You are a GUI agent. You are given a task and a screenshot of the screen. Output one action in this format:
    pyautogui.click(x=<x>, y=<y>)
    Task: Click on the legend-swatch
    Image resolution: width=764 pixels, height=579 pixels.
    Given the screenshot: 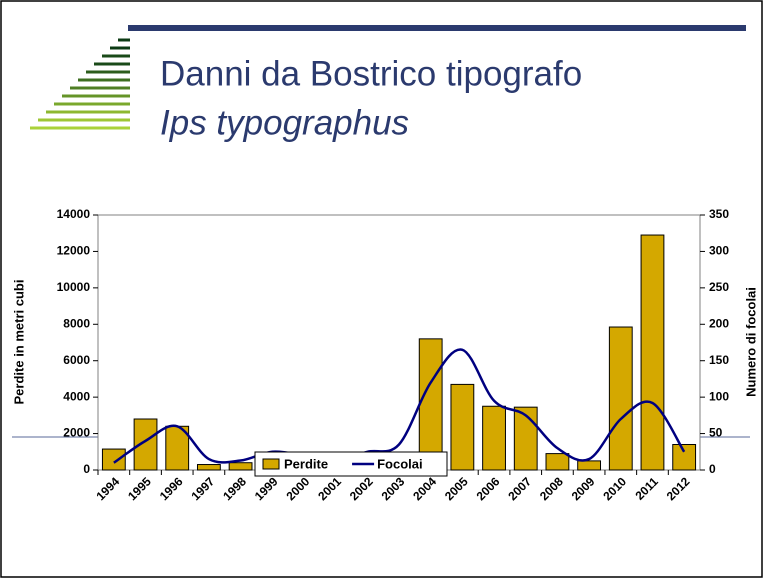 What is the action you would take?
    pyautogui.click(x=271, y=464)
    